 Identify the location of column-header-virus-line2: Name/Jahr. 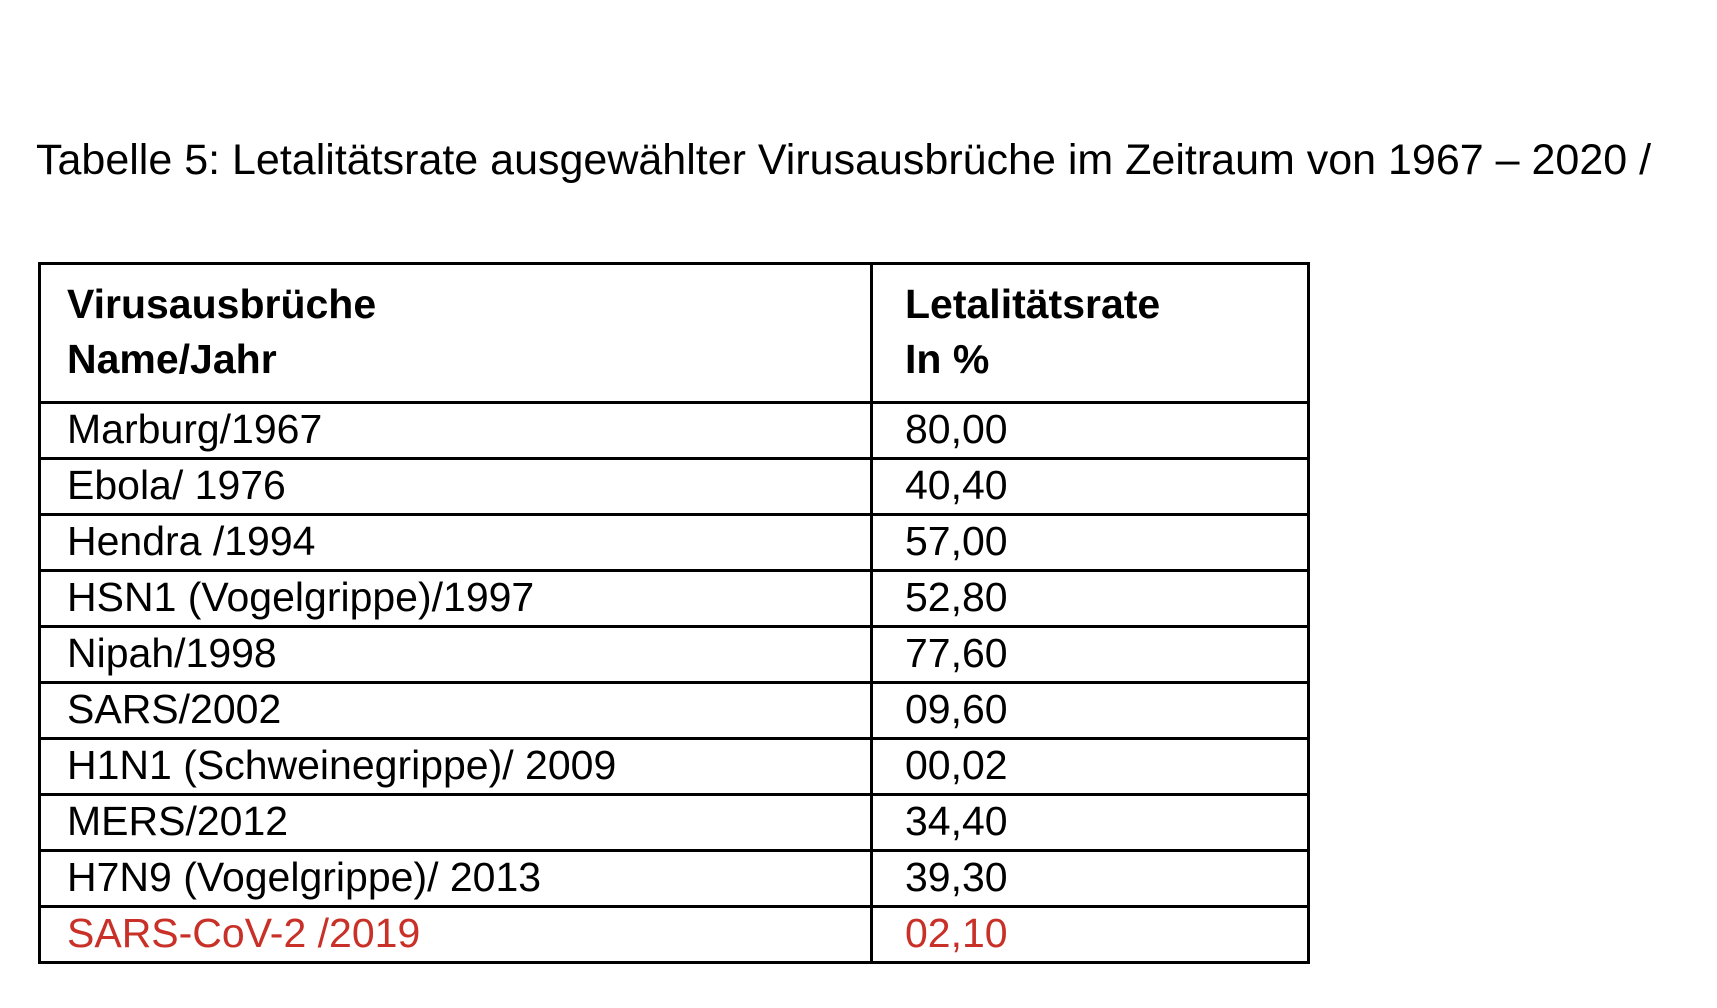
(172, 359).